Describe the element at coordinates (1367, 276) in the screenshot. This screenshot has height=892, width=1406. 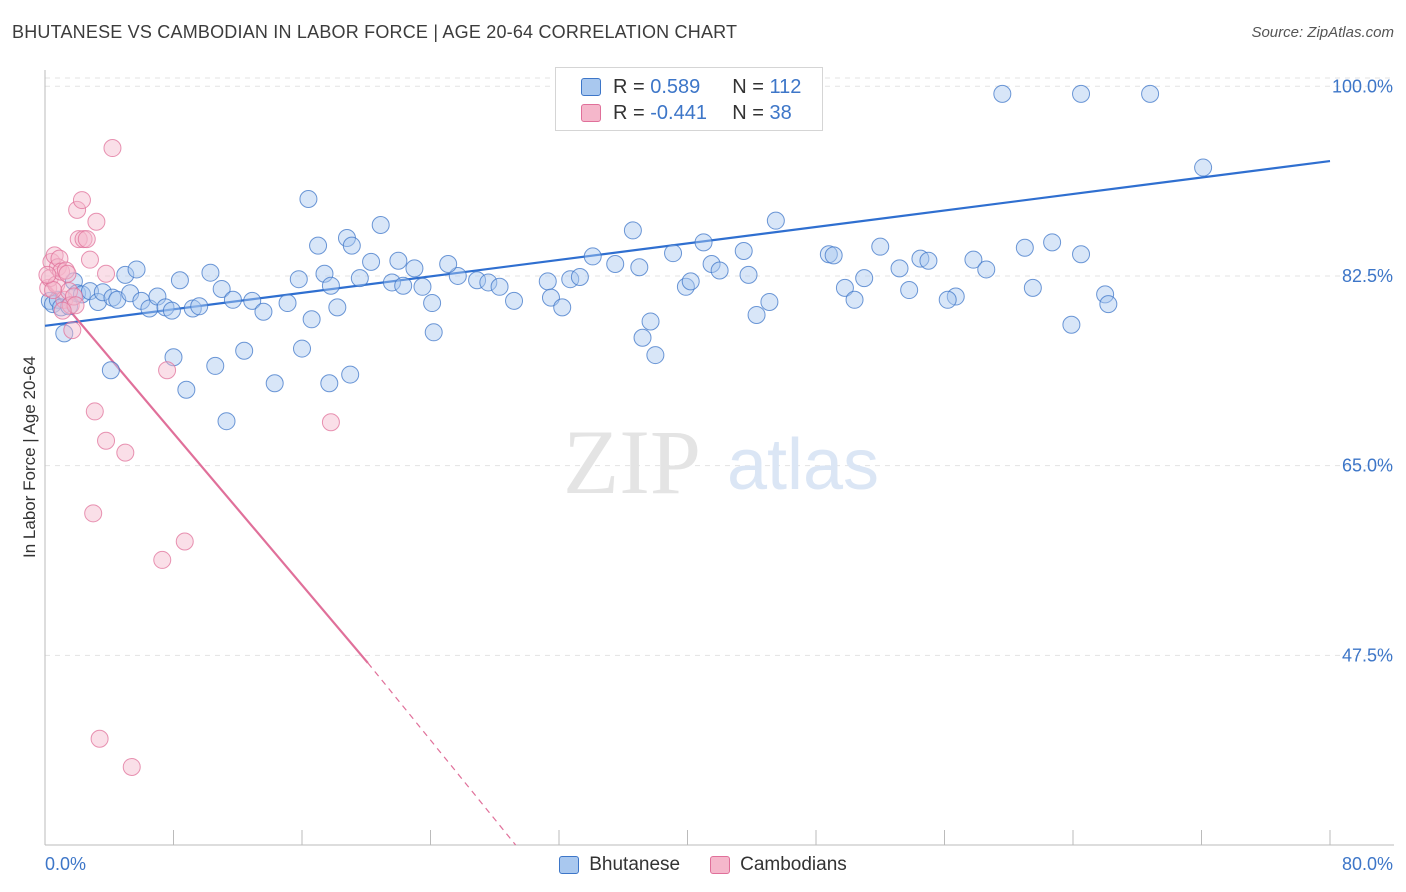
I see `y-tick-label: 82.5%` at that location.